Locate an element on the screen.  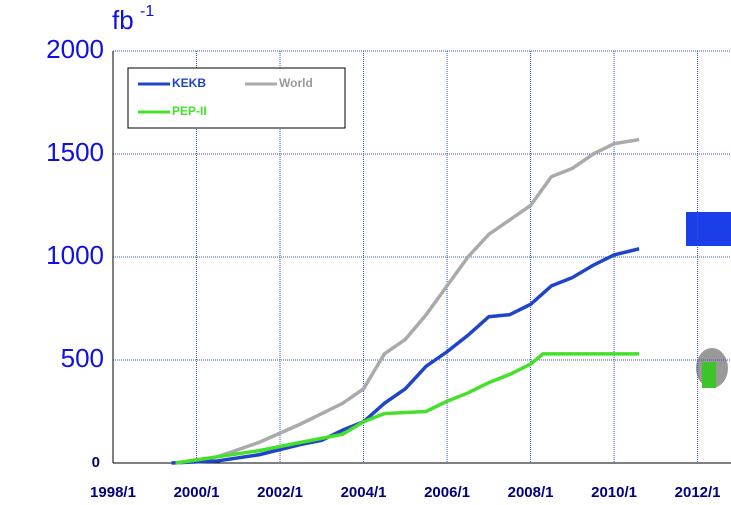
x-tick-label: 2012/1 is located at coordinates (698, 492).